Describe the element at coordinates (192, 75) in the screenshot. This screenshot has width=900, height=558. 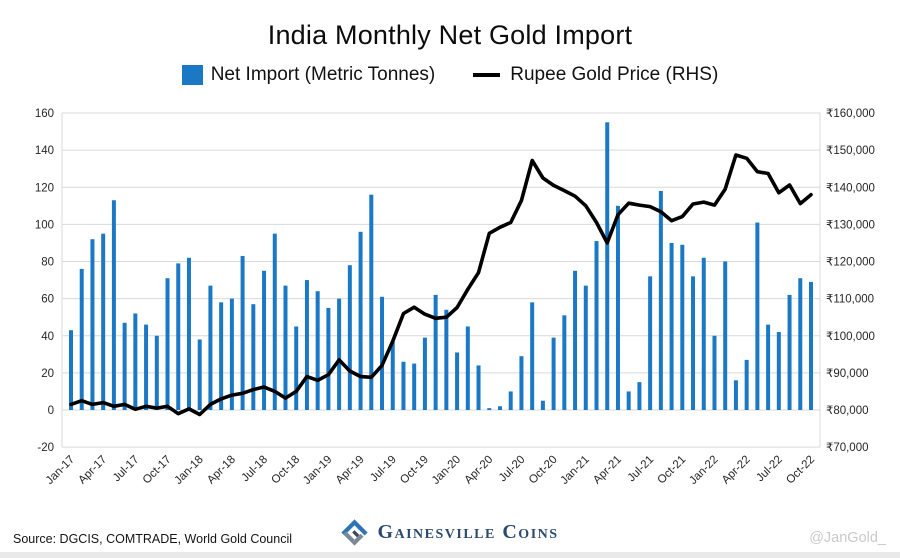
I see `bar-series-swatch-icon` at that location.